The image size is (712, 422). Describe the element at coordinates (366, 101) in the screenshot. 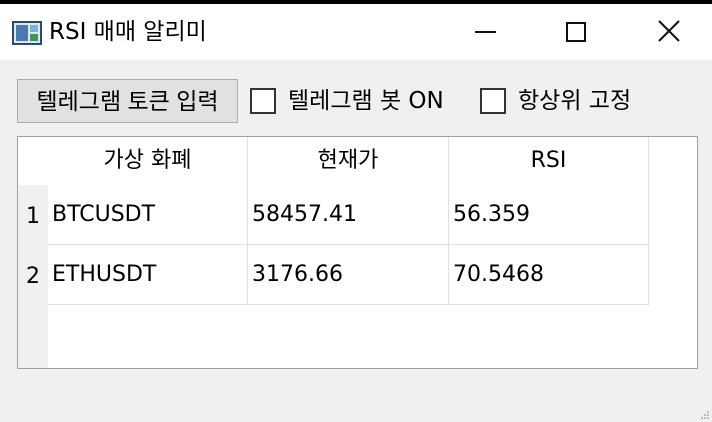

I see `telegram-bot-label: 텔레그램 봇 ON` at that location.